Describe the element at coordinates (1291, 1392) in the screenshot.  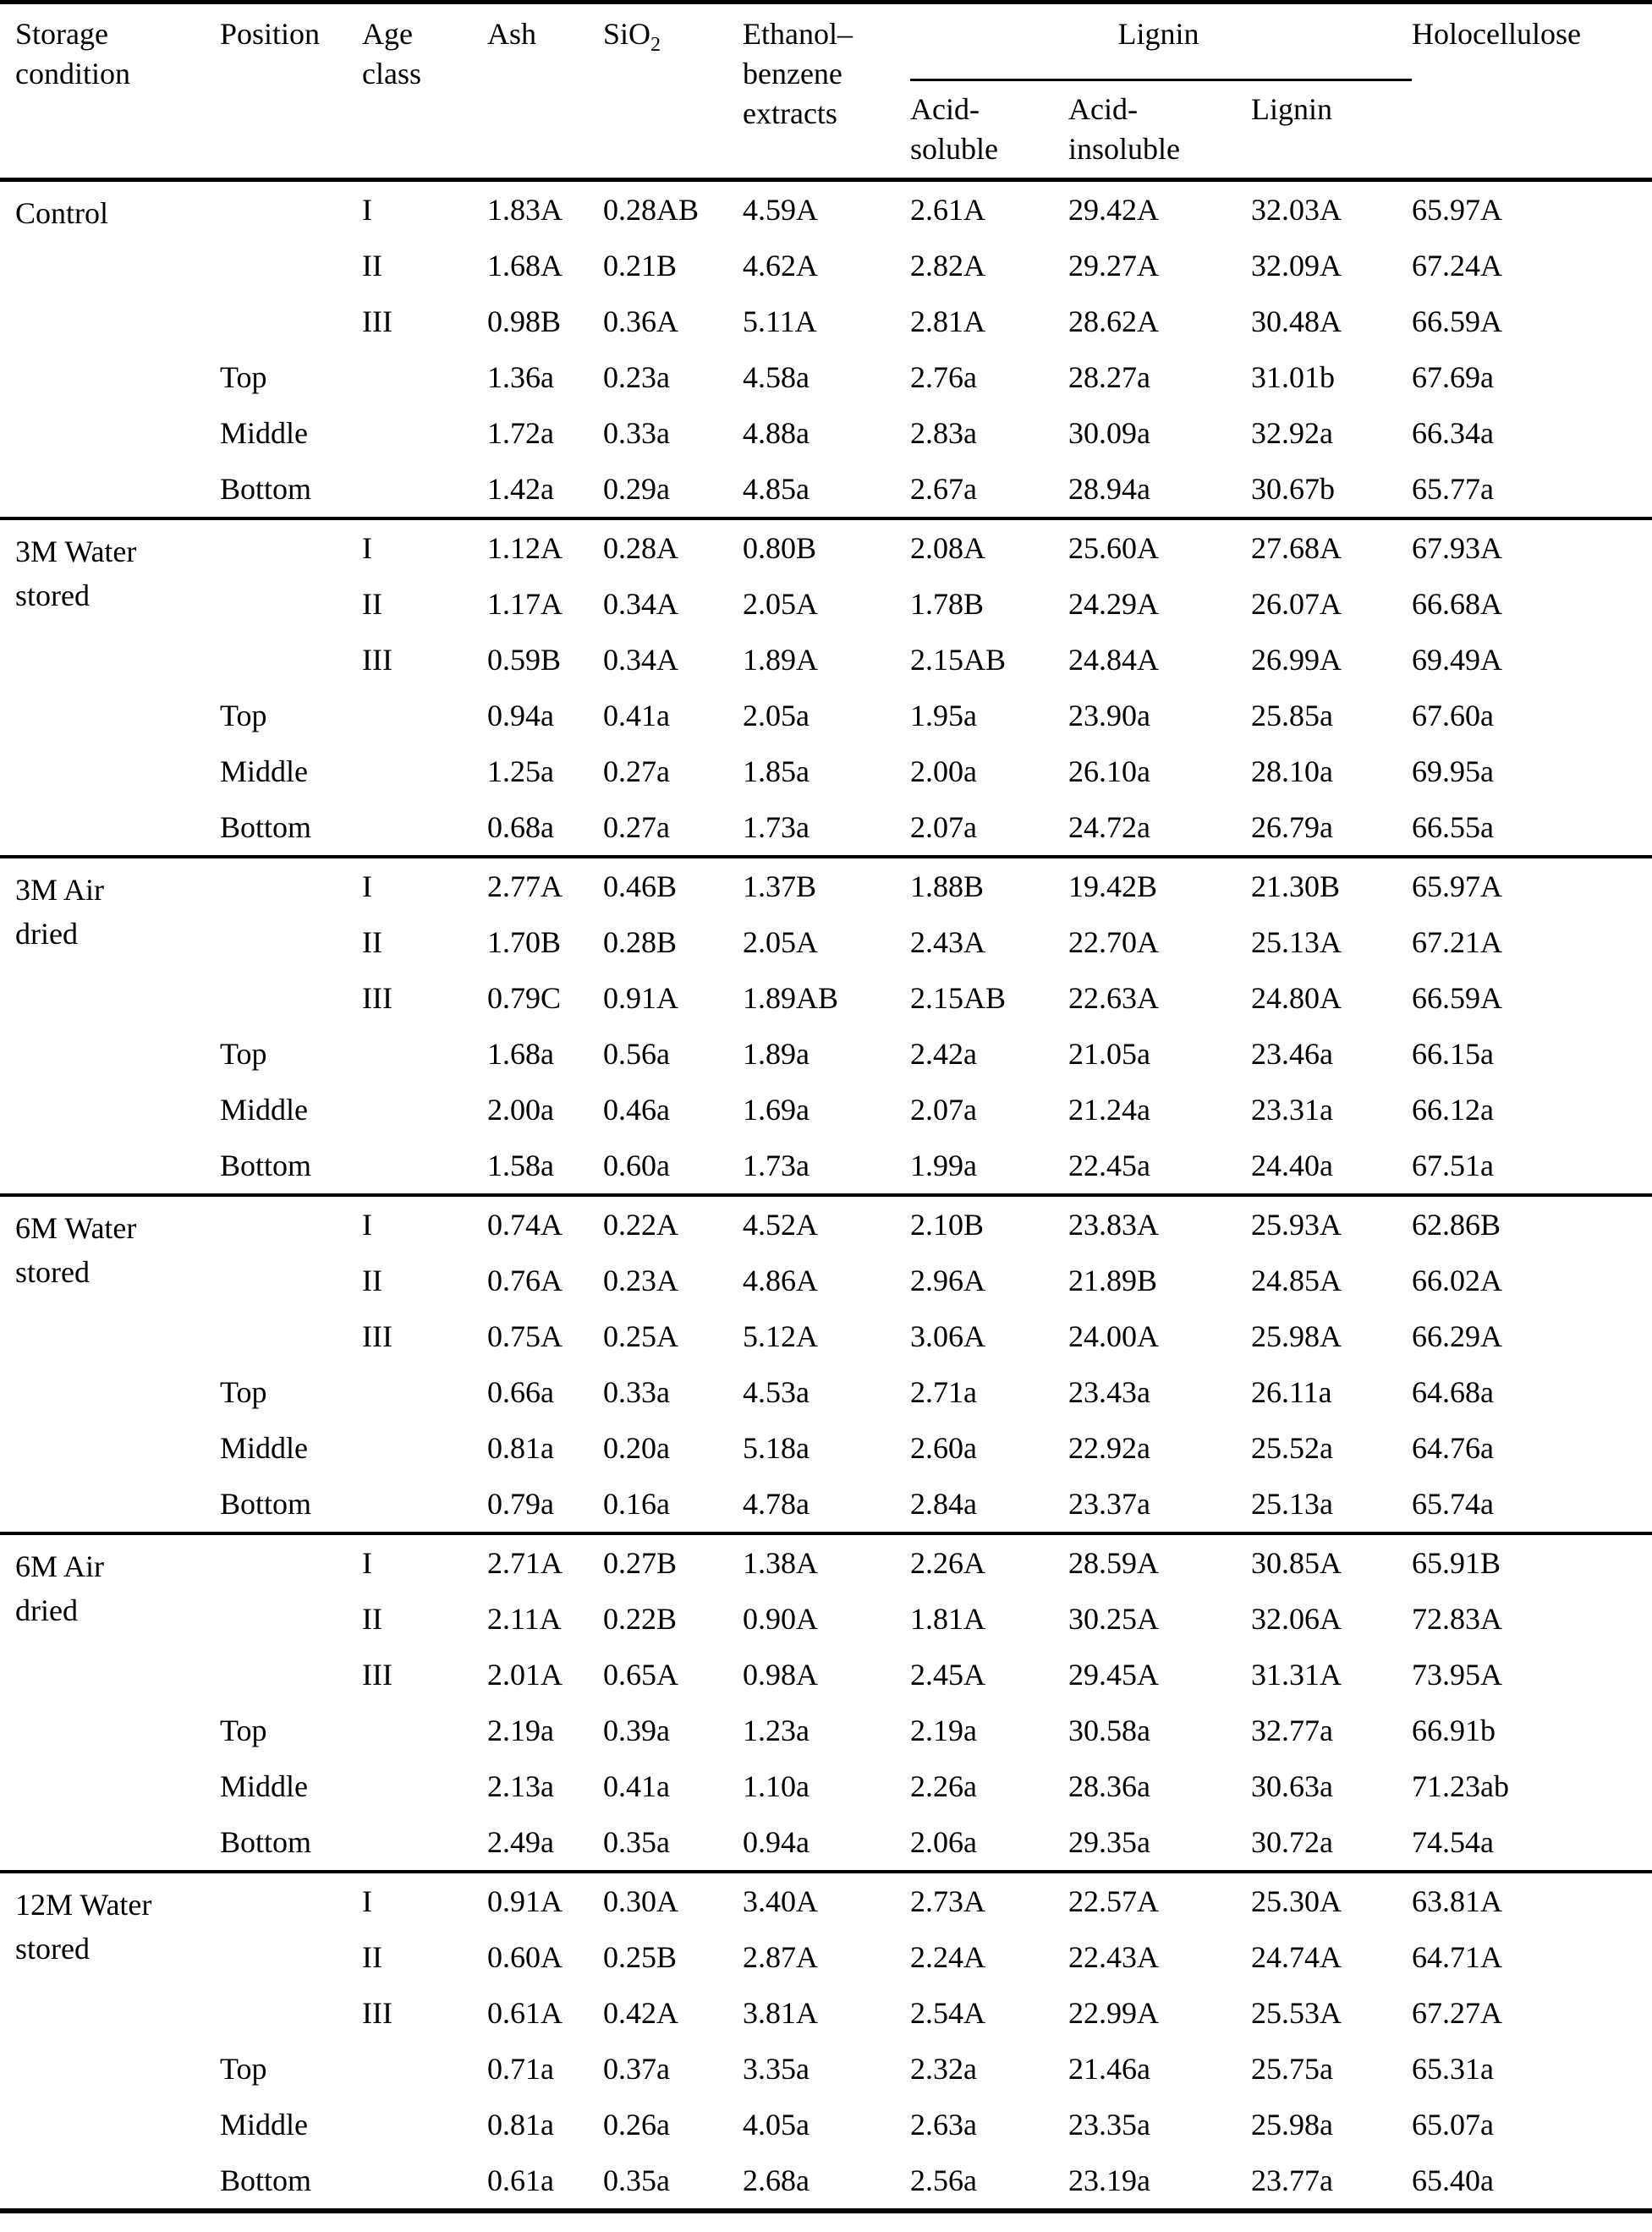
I see `cell-lignin: 26.11a` at that location.